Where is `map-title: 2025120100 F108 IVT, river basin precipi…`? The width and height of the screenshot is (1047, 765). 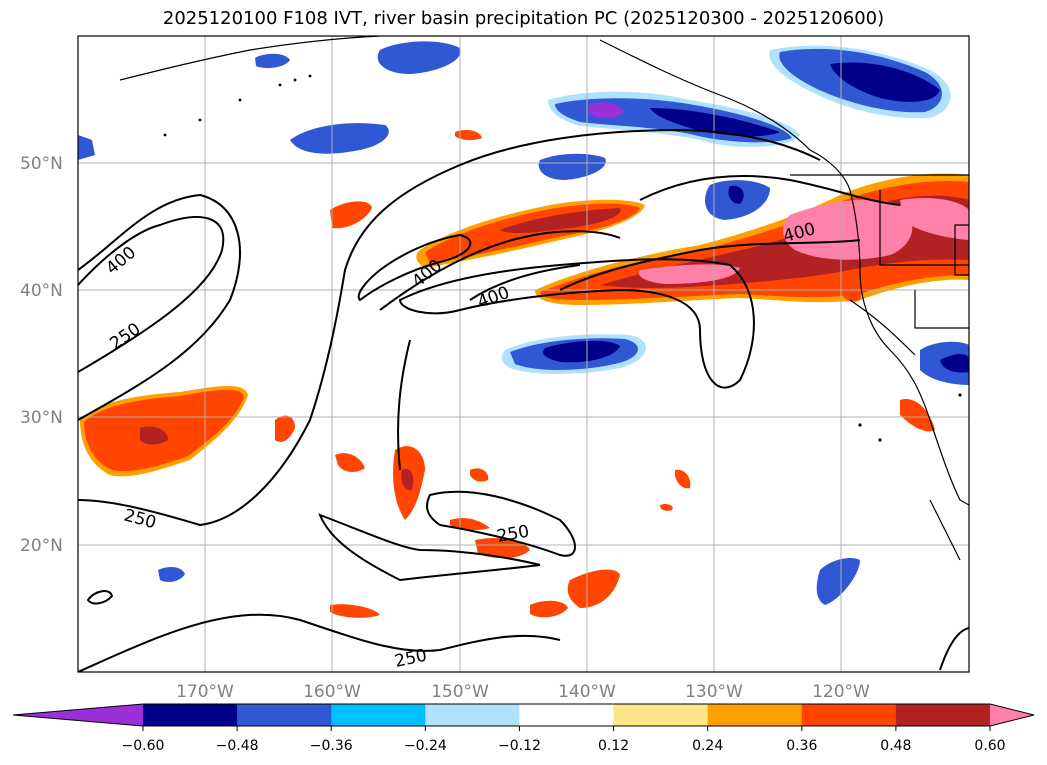
map-title: 2025120100 F108 IVT, river basin precipi… is located at coordinates (523, 18).